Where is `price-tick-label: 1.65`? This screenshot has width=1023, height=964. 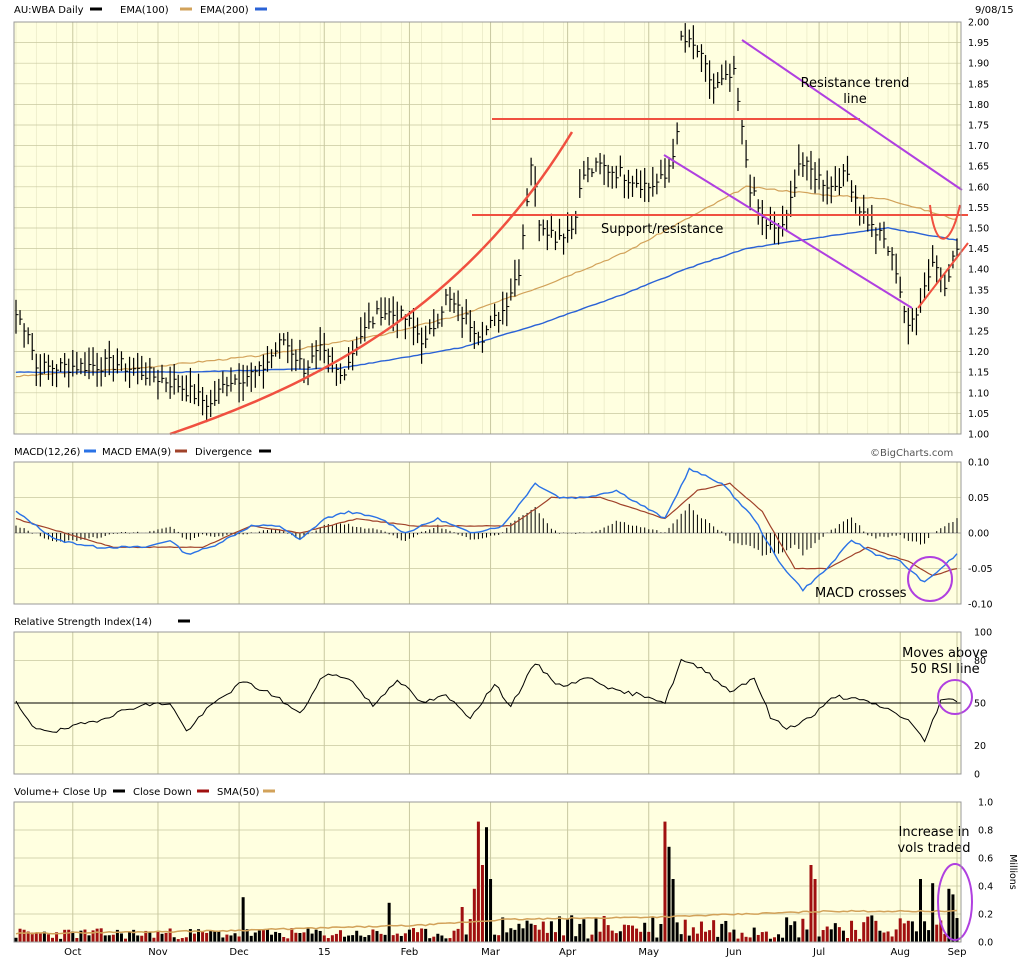 price-tick-label: 1.65 is located at coordinates (978, 167).